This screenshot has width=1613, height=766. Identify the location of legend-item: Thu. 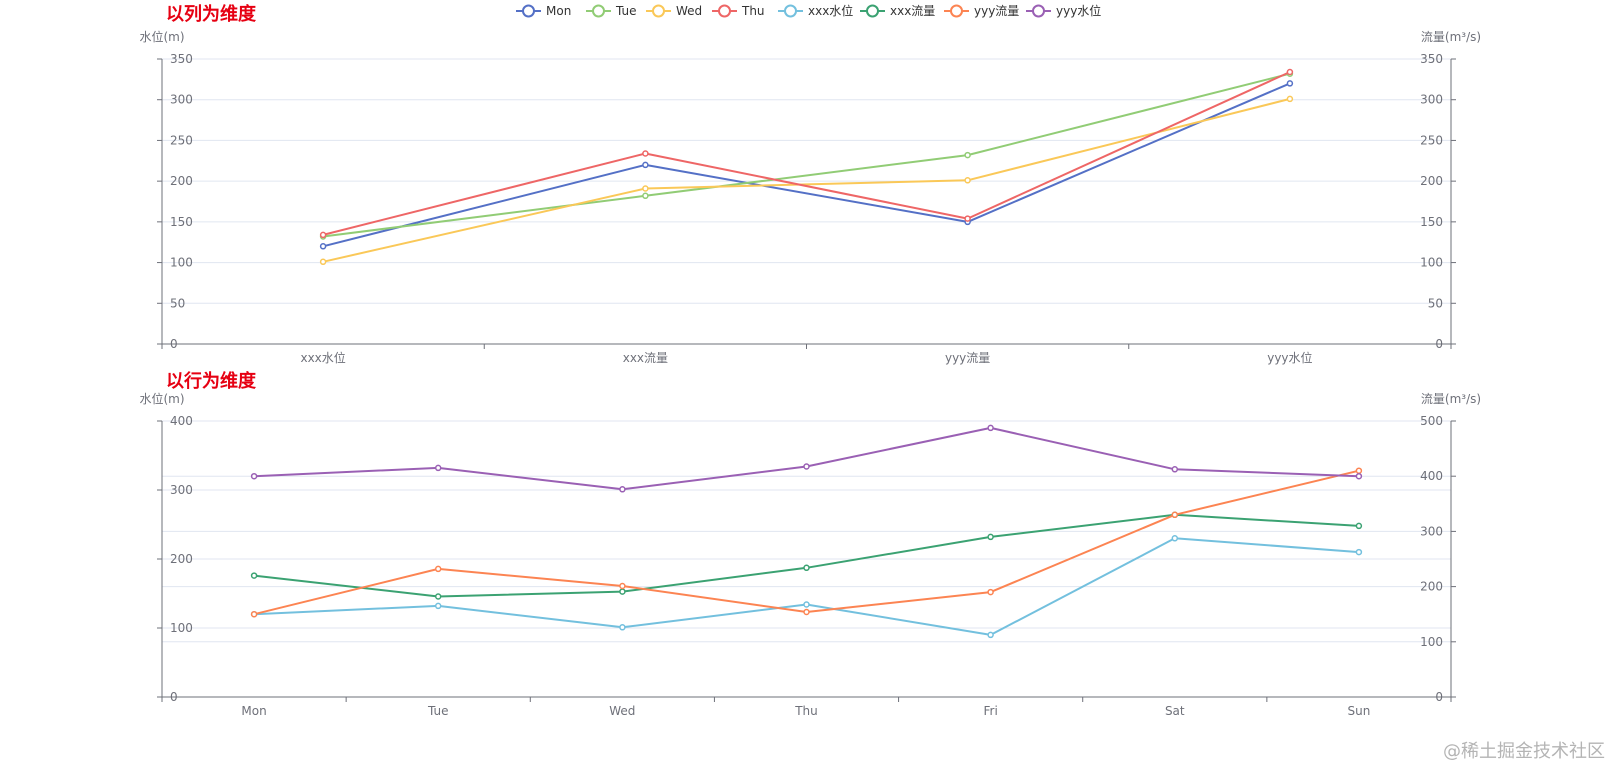
(738, 11).